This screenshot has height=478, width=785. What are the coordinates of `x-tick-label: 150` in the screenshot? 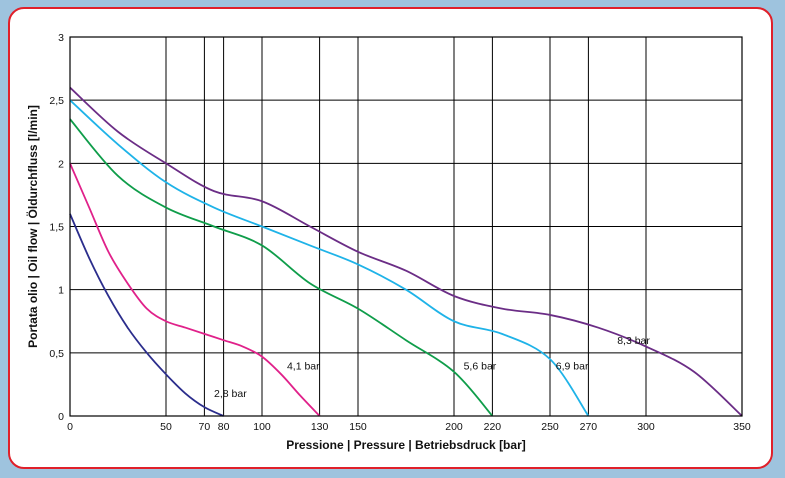 It's located at (358, 427).